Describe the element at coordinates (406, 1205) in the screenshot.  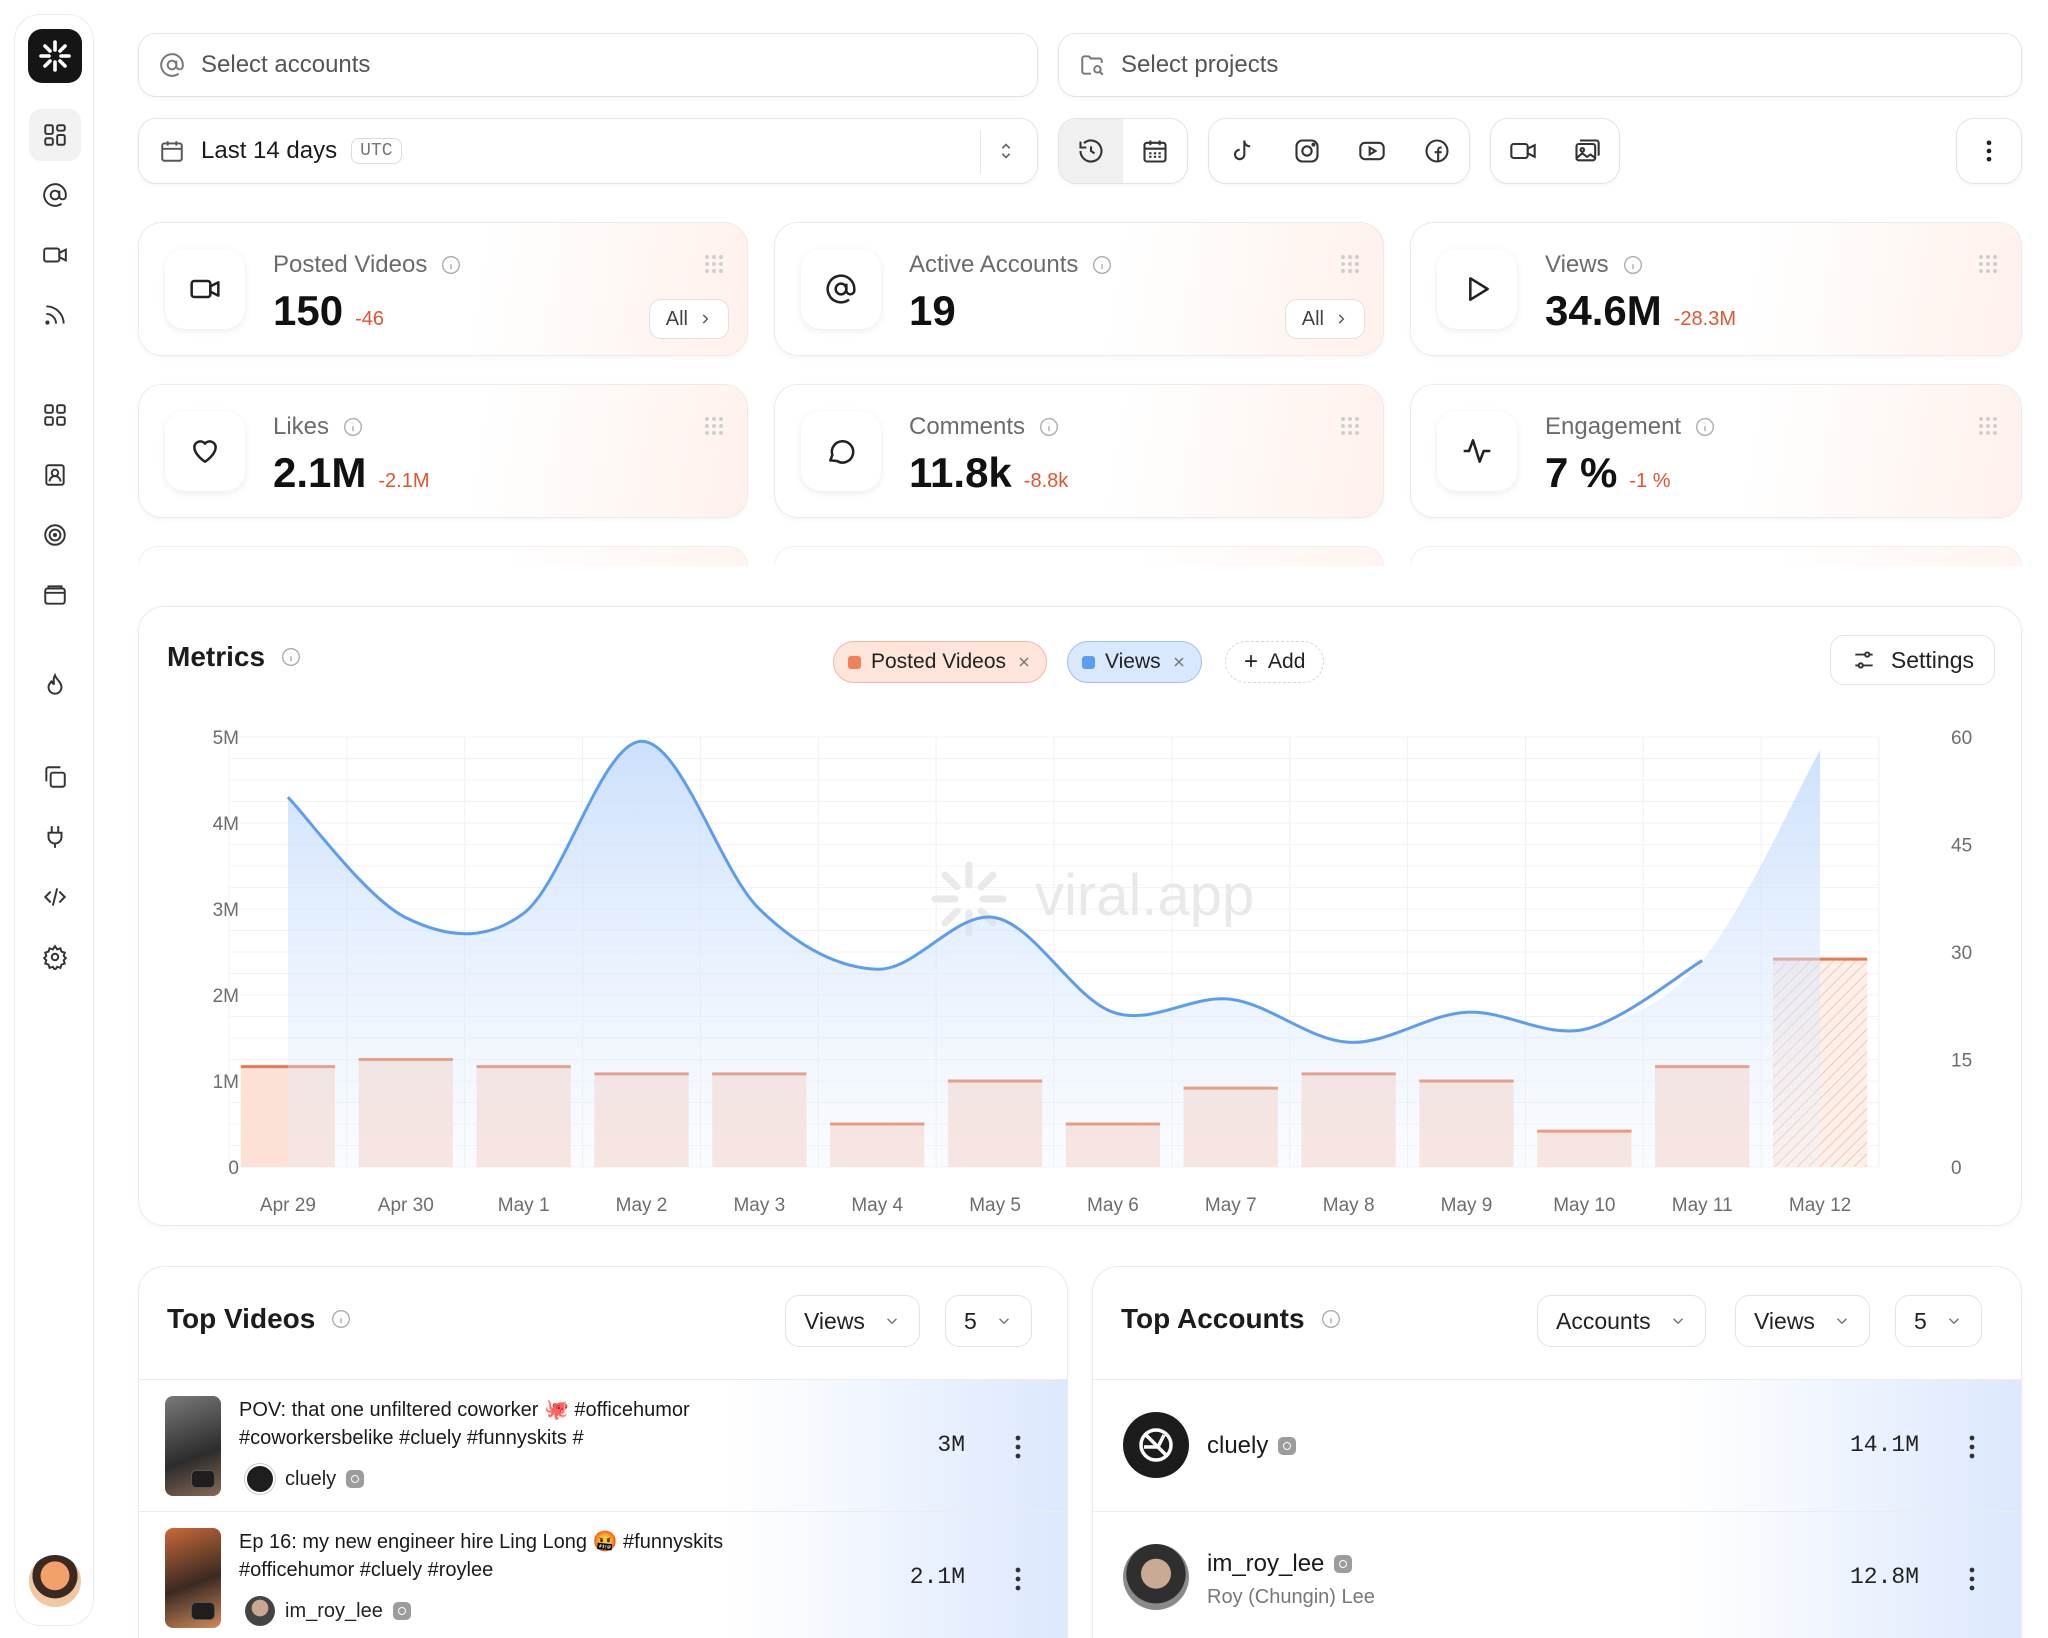
I see `x-tick-label: Apr 30` at that location.